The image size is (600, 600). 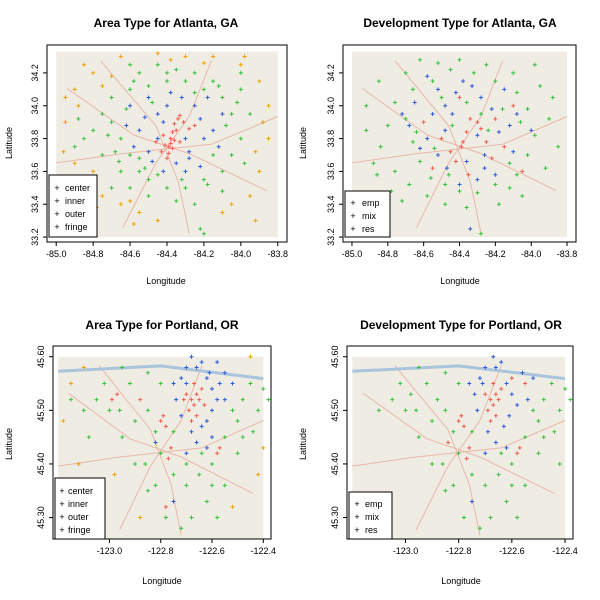 I want to click on legend-label: mix, so click(x=369, y=216).